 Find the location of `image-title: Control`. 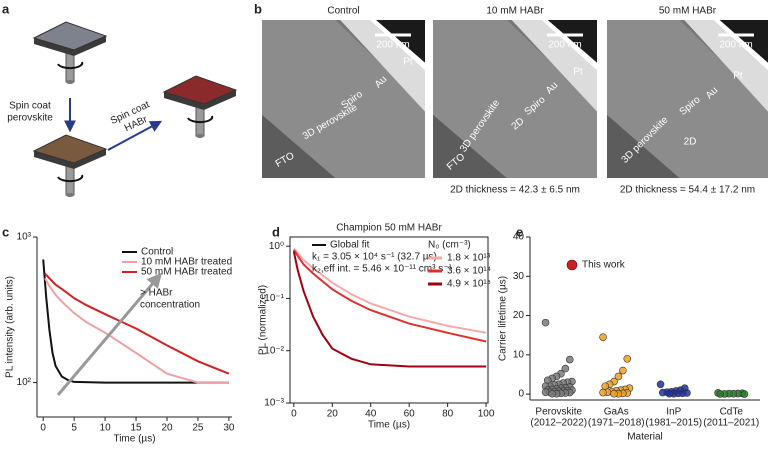

image-title: Control is located at coordinates (343, 11).